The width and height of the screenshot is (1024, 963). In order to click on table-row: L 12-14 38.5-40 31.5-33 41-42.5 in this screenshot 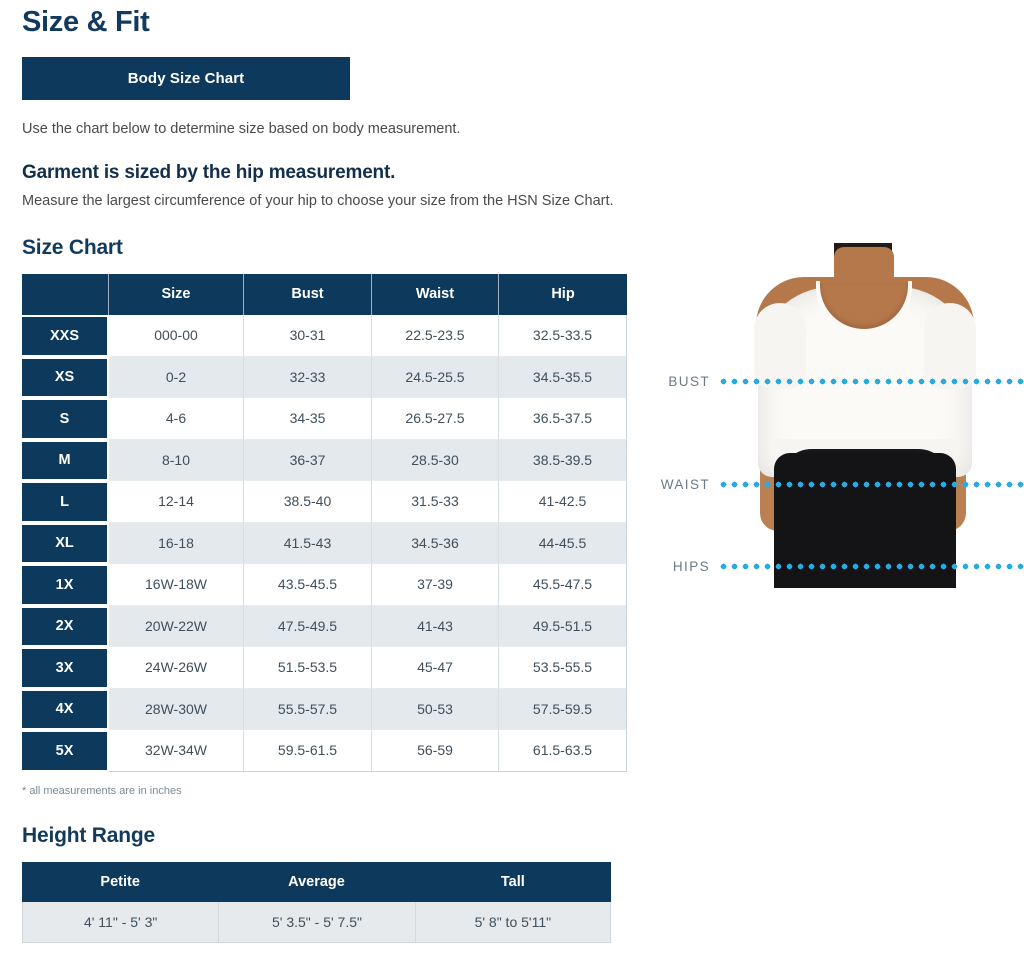, I will do `click(324, 502)`.